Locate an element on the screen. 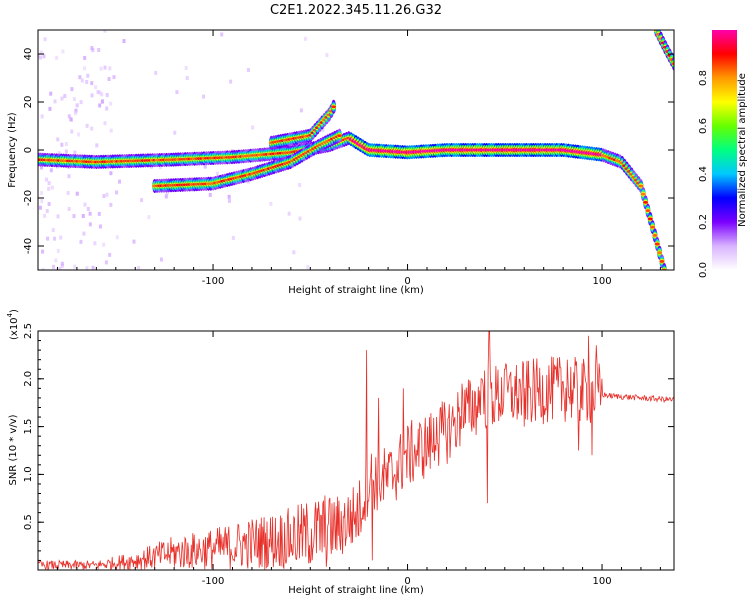  x-tick-label: -100 is located at coordinates (213, 581).